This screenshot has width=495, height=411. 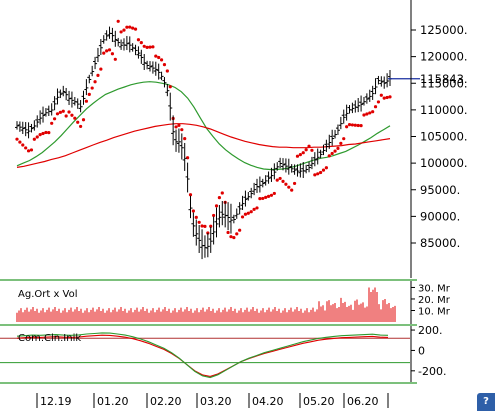 What do you see at coordinates (444, 79) in the screenshot?
I see `last-value-label: 115843.` at bounding box center [444, 79].